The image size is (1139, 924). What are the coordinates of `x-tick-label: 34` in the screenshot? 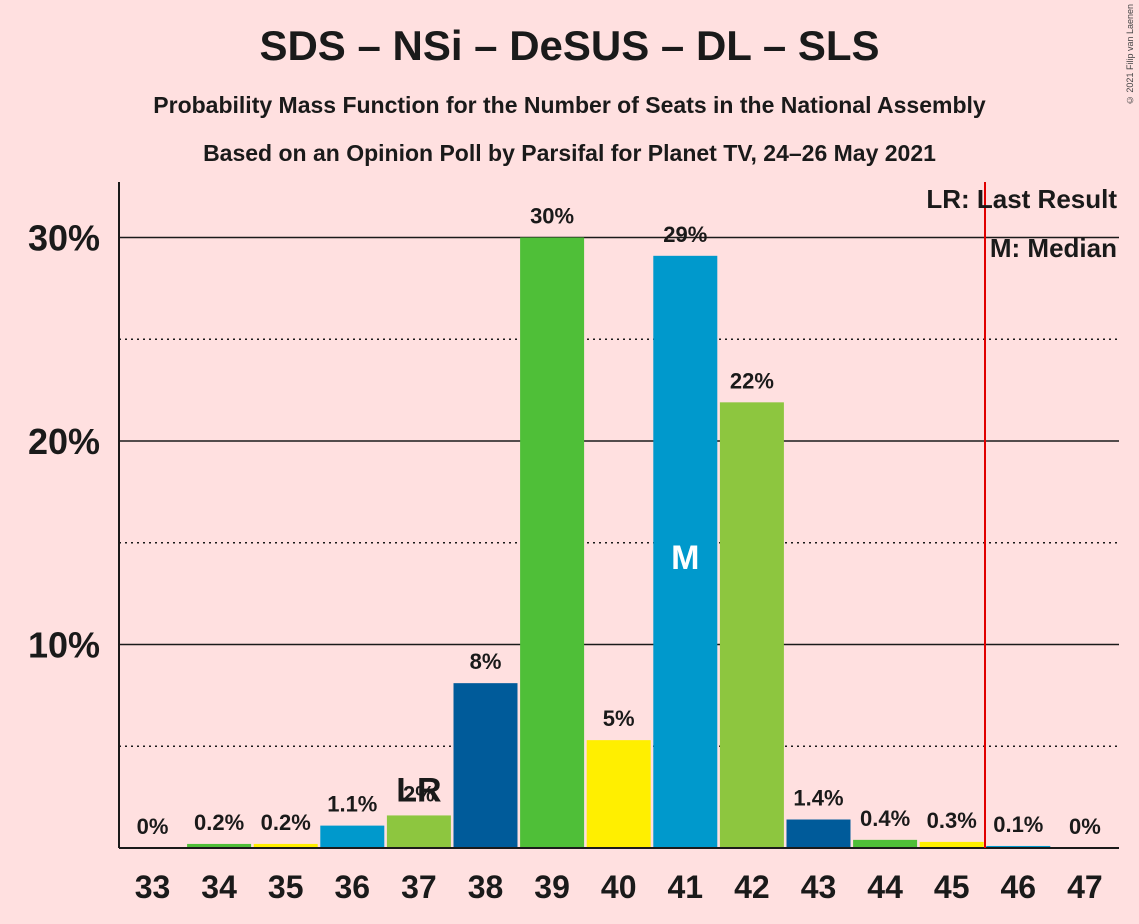 It's located at (219, 887).